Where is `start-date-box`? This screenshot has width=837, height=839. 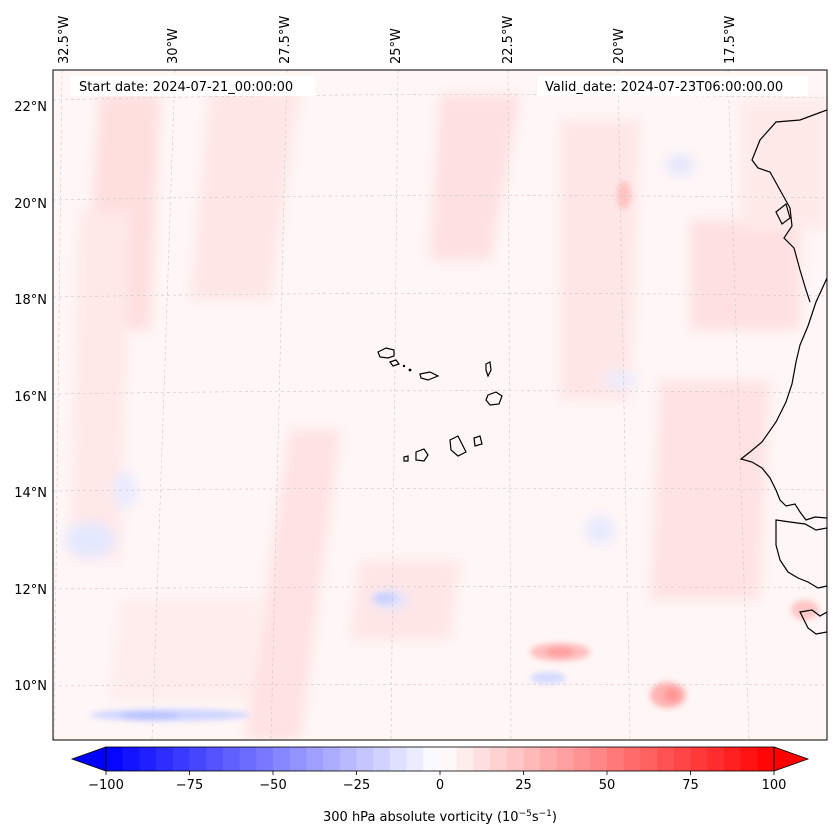
start-date-box is located at coordinates (192, 86).